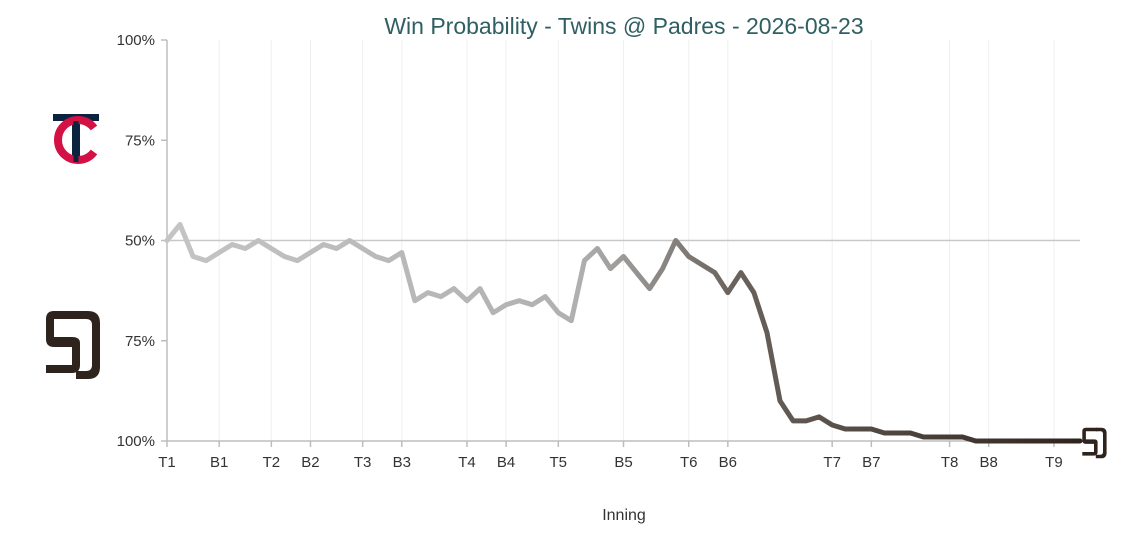 This screenshot has width=1136, height=547. Describe the element at coordinates (624, 515) in the screenshot. I see `x-axis-label: Inning` at that location.